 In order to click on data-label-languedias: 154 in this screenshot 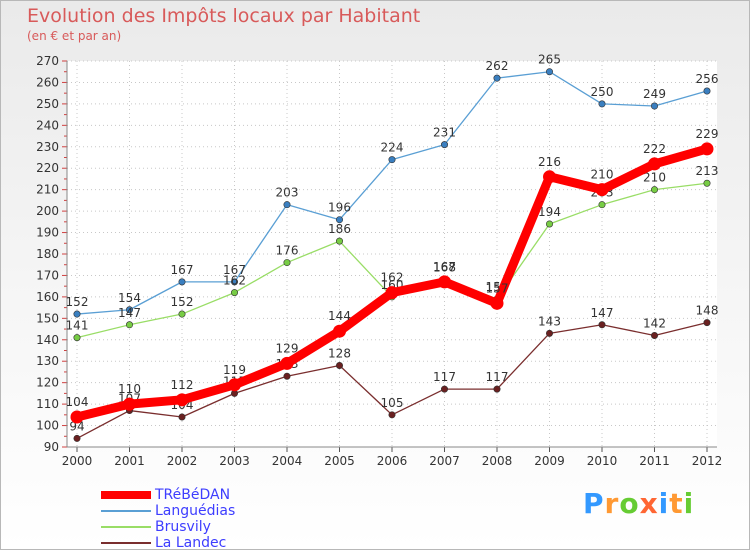, I will do `click(129, 298)`.